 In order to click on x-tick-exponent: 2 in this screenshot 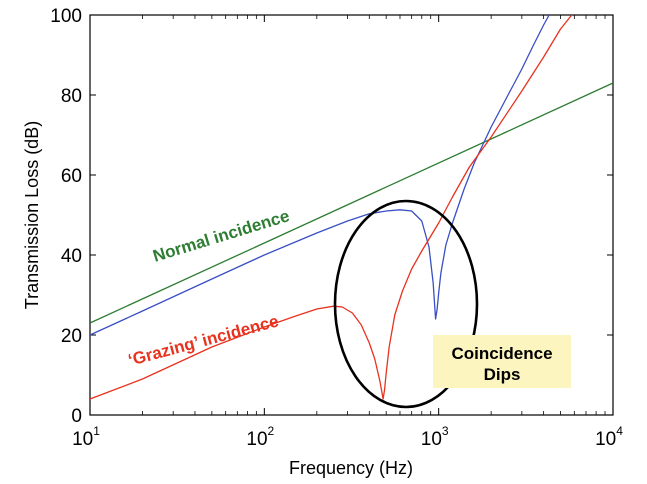, I will do `click(271, 431)`.